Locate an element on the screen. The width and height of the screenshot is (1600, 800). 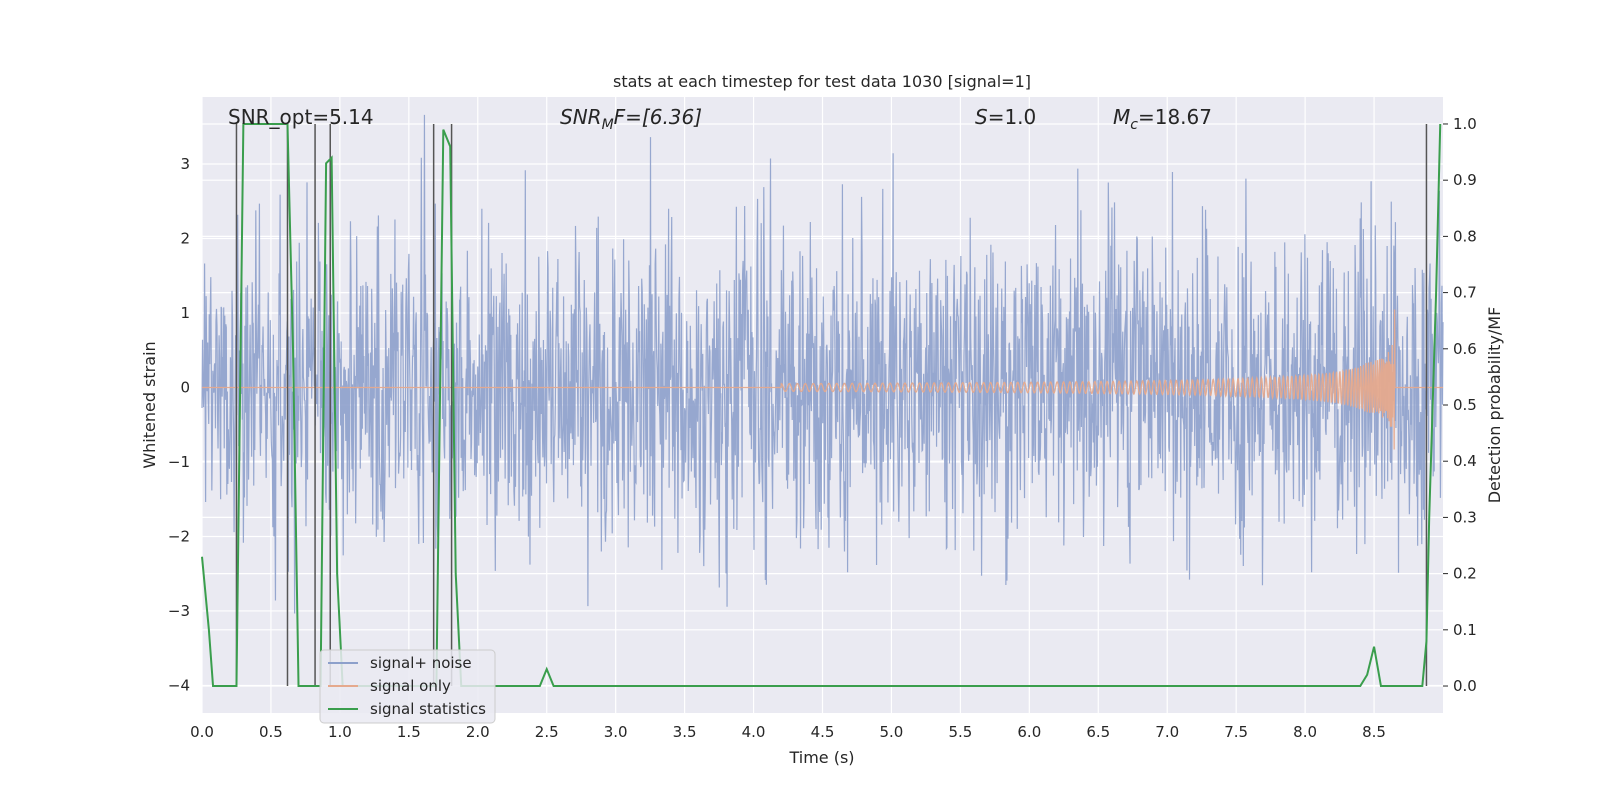
right-y-tick-label-0: 0.0 is located at coordinates (1465, 686).